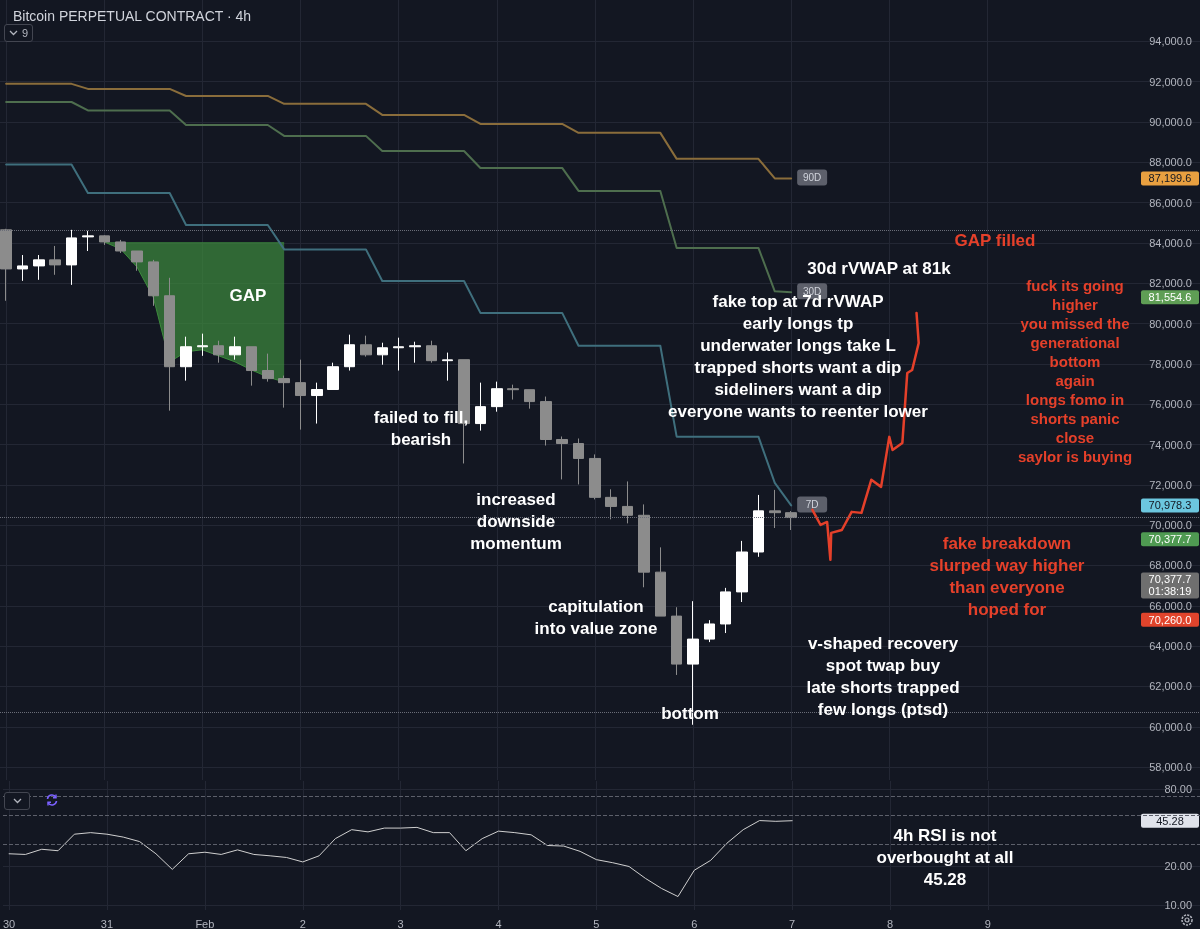  Describe the element at coordinates (1178, 905) in the screenshot. I see `y-tick-label: 10.00` at that location.